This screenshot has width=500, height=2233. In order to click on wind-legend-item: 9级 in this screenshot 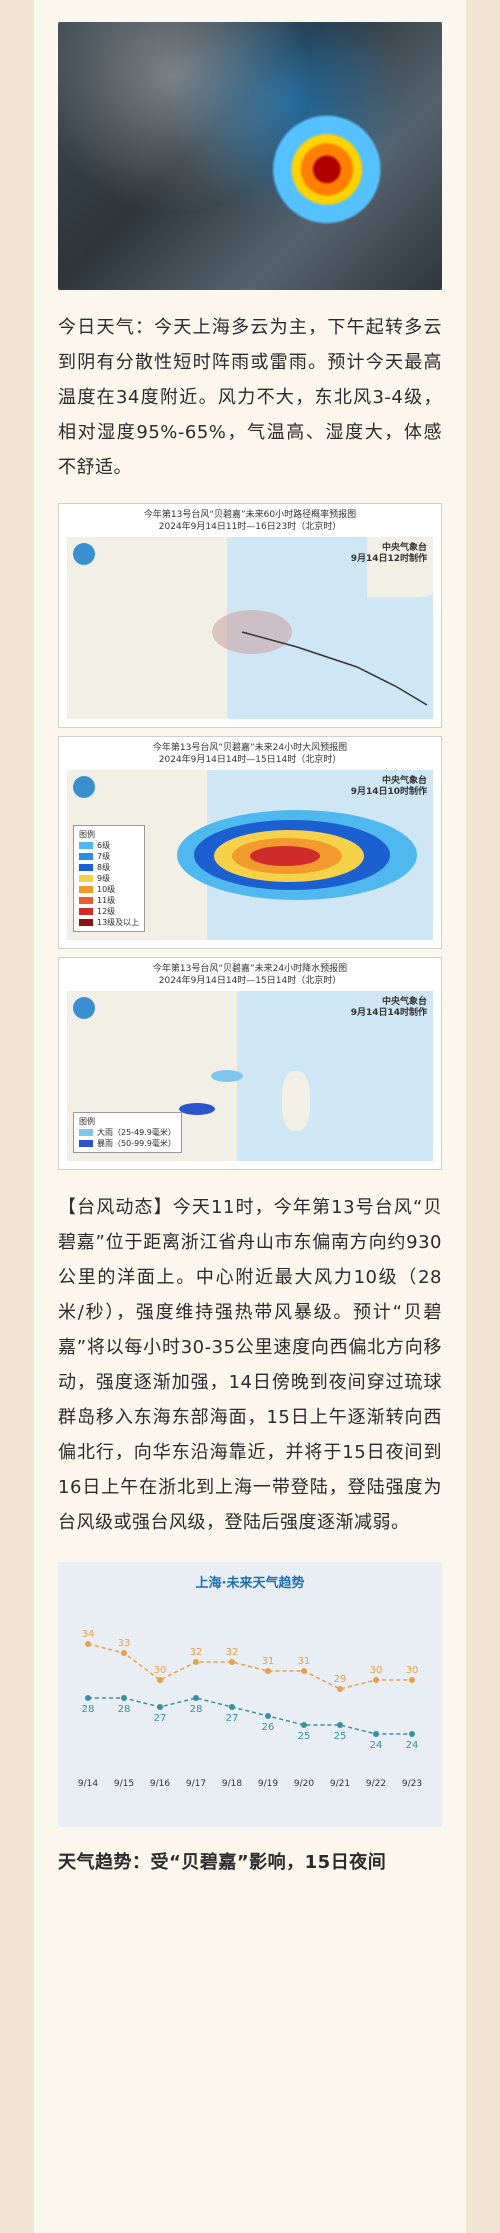, I will do `click(109, 878)`.